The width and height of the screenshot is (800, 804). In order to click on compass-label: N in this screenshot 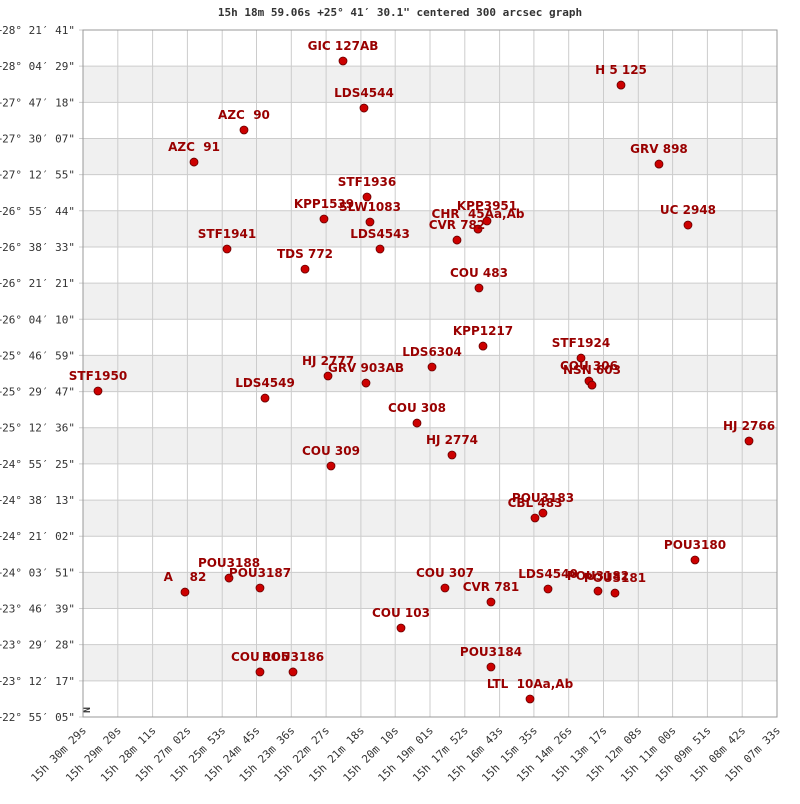, I will do `click(87, 710)`.